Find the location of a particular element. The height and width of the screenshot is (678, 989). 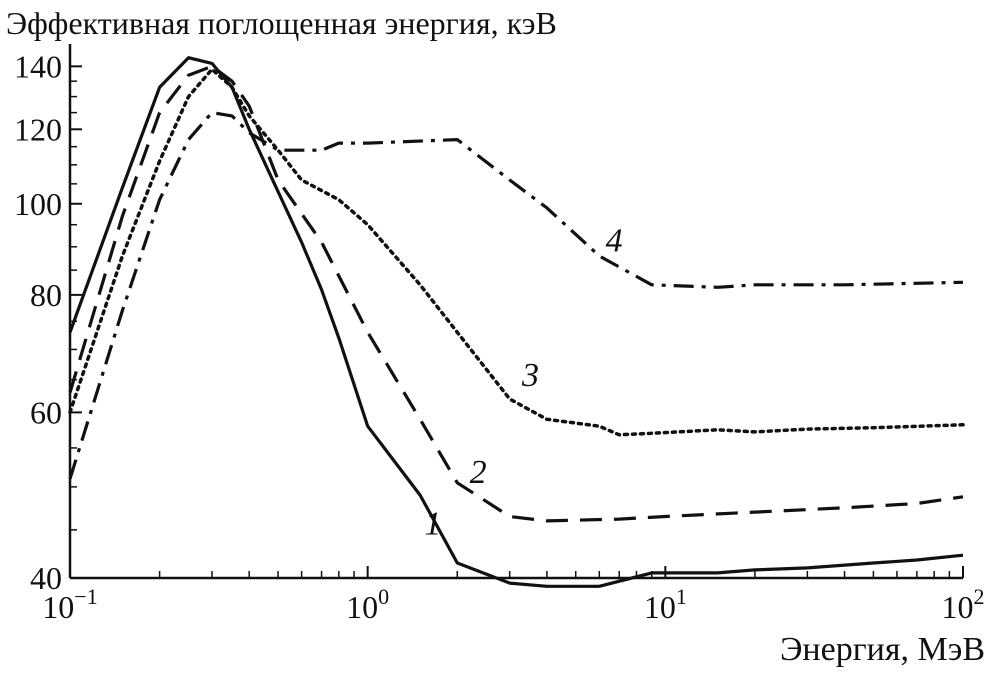

series-label-4: 4 is located at coordinates (614, 240).